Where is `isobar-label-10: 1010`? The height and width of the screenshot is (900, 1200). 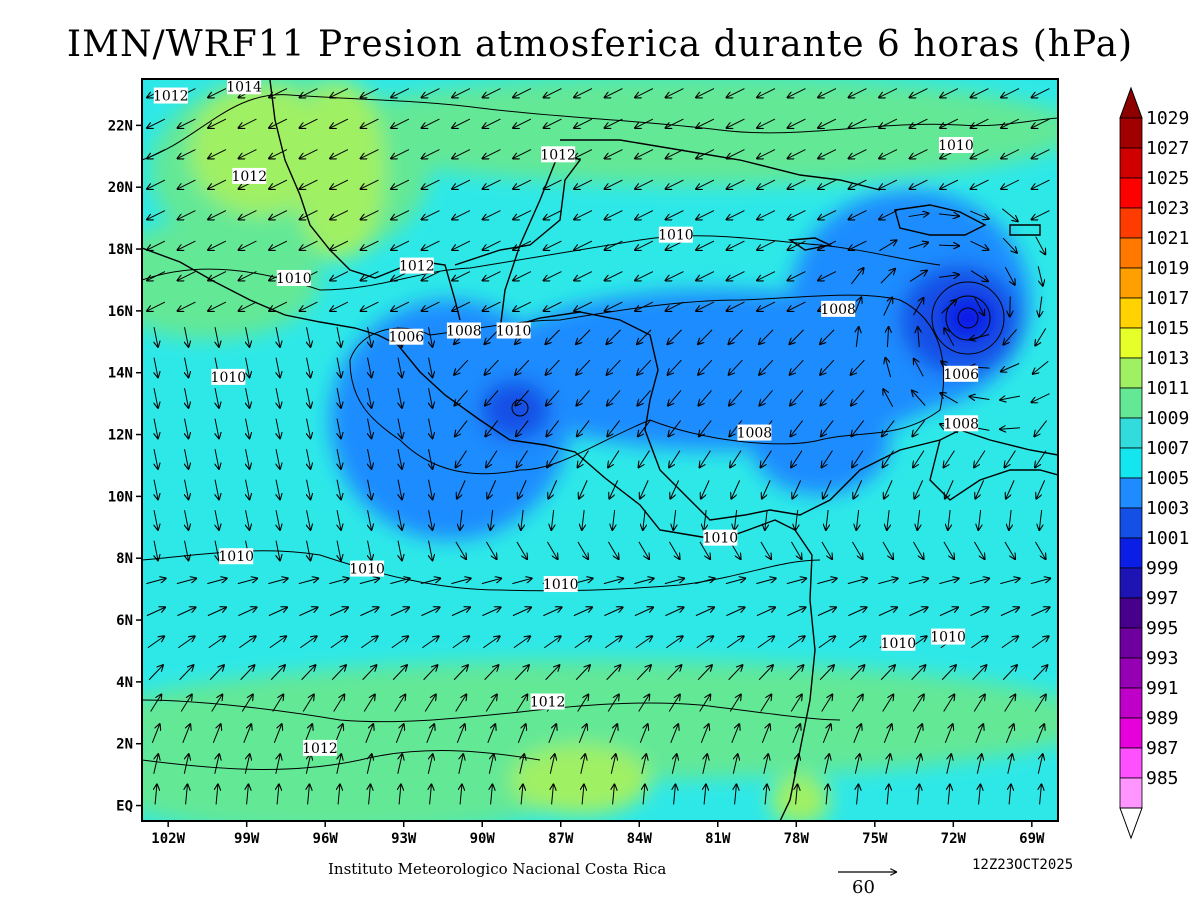 isobar-label-10: 1010 is located at coordinates (513, 331).